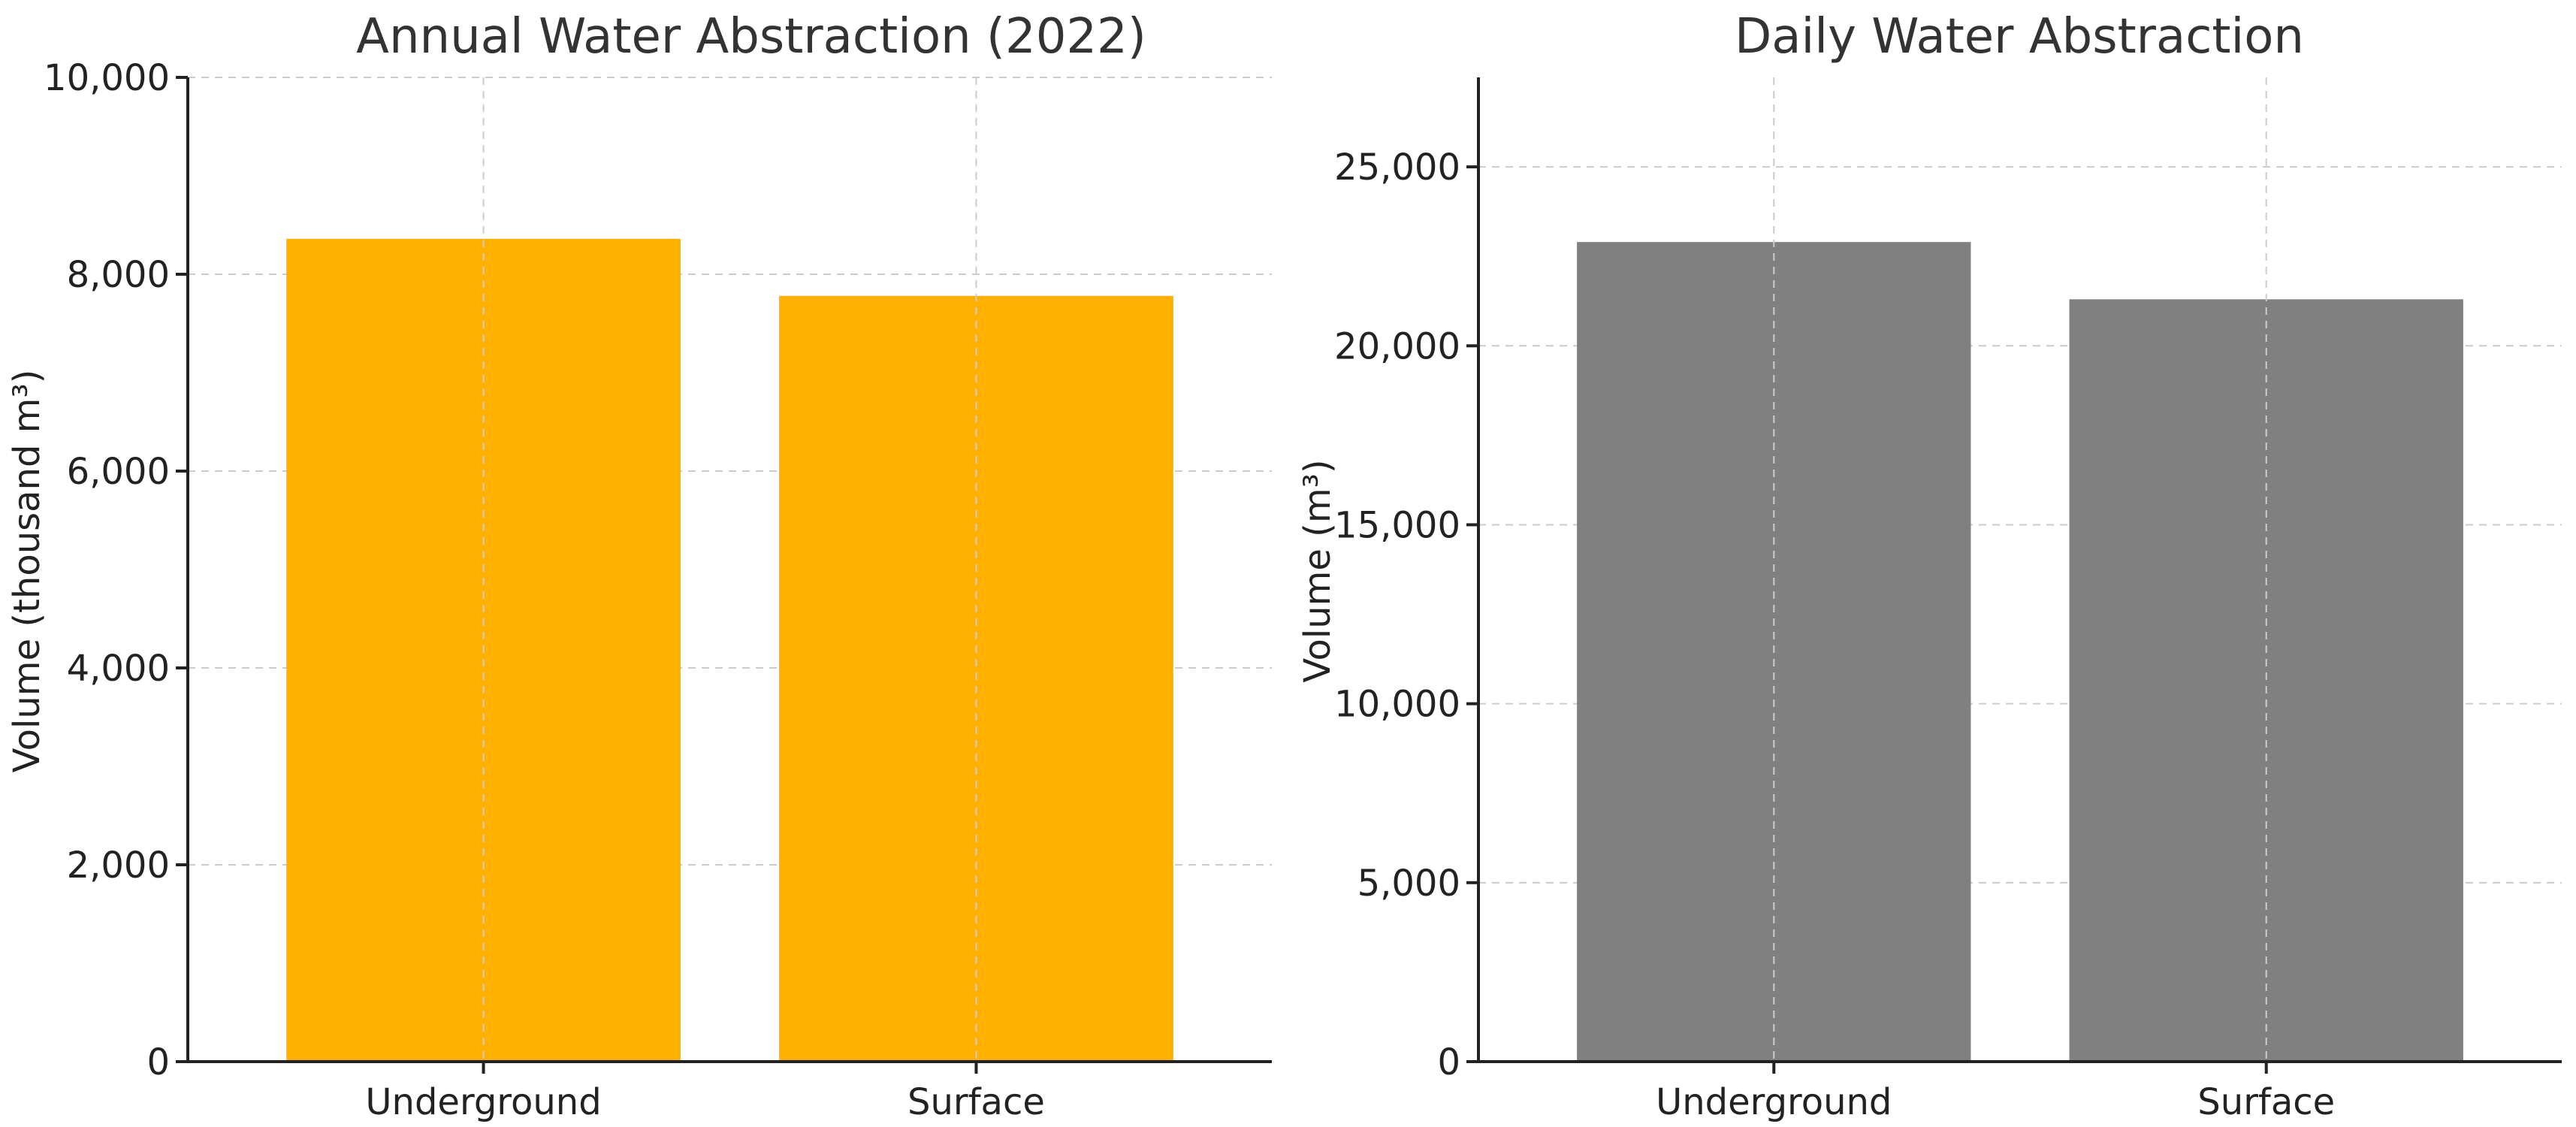  What do you see at coordinates (118, 865) in the screenshot?
I see `y-tick-label: 2,000` at bounding box center [118, 865].